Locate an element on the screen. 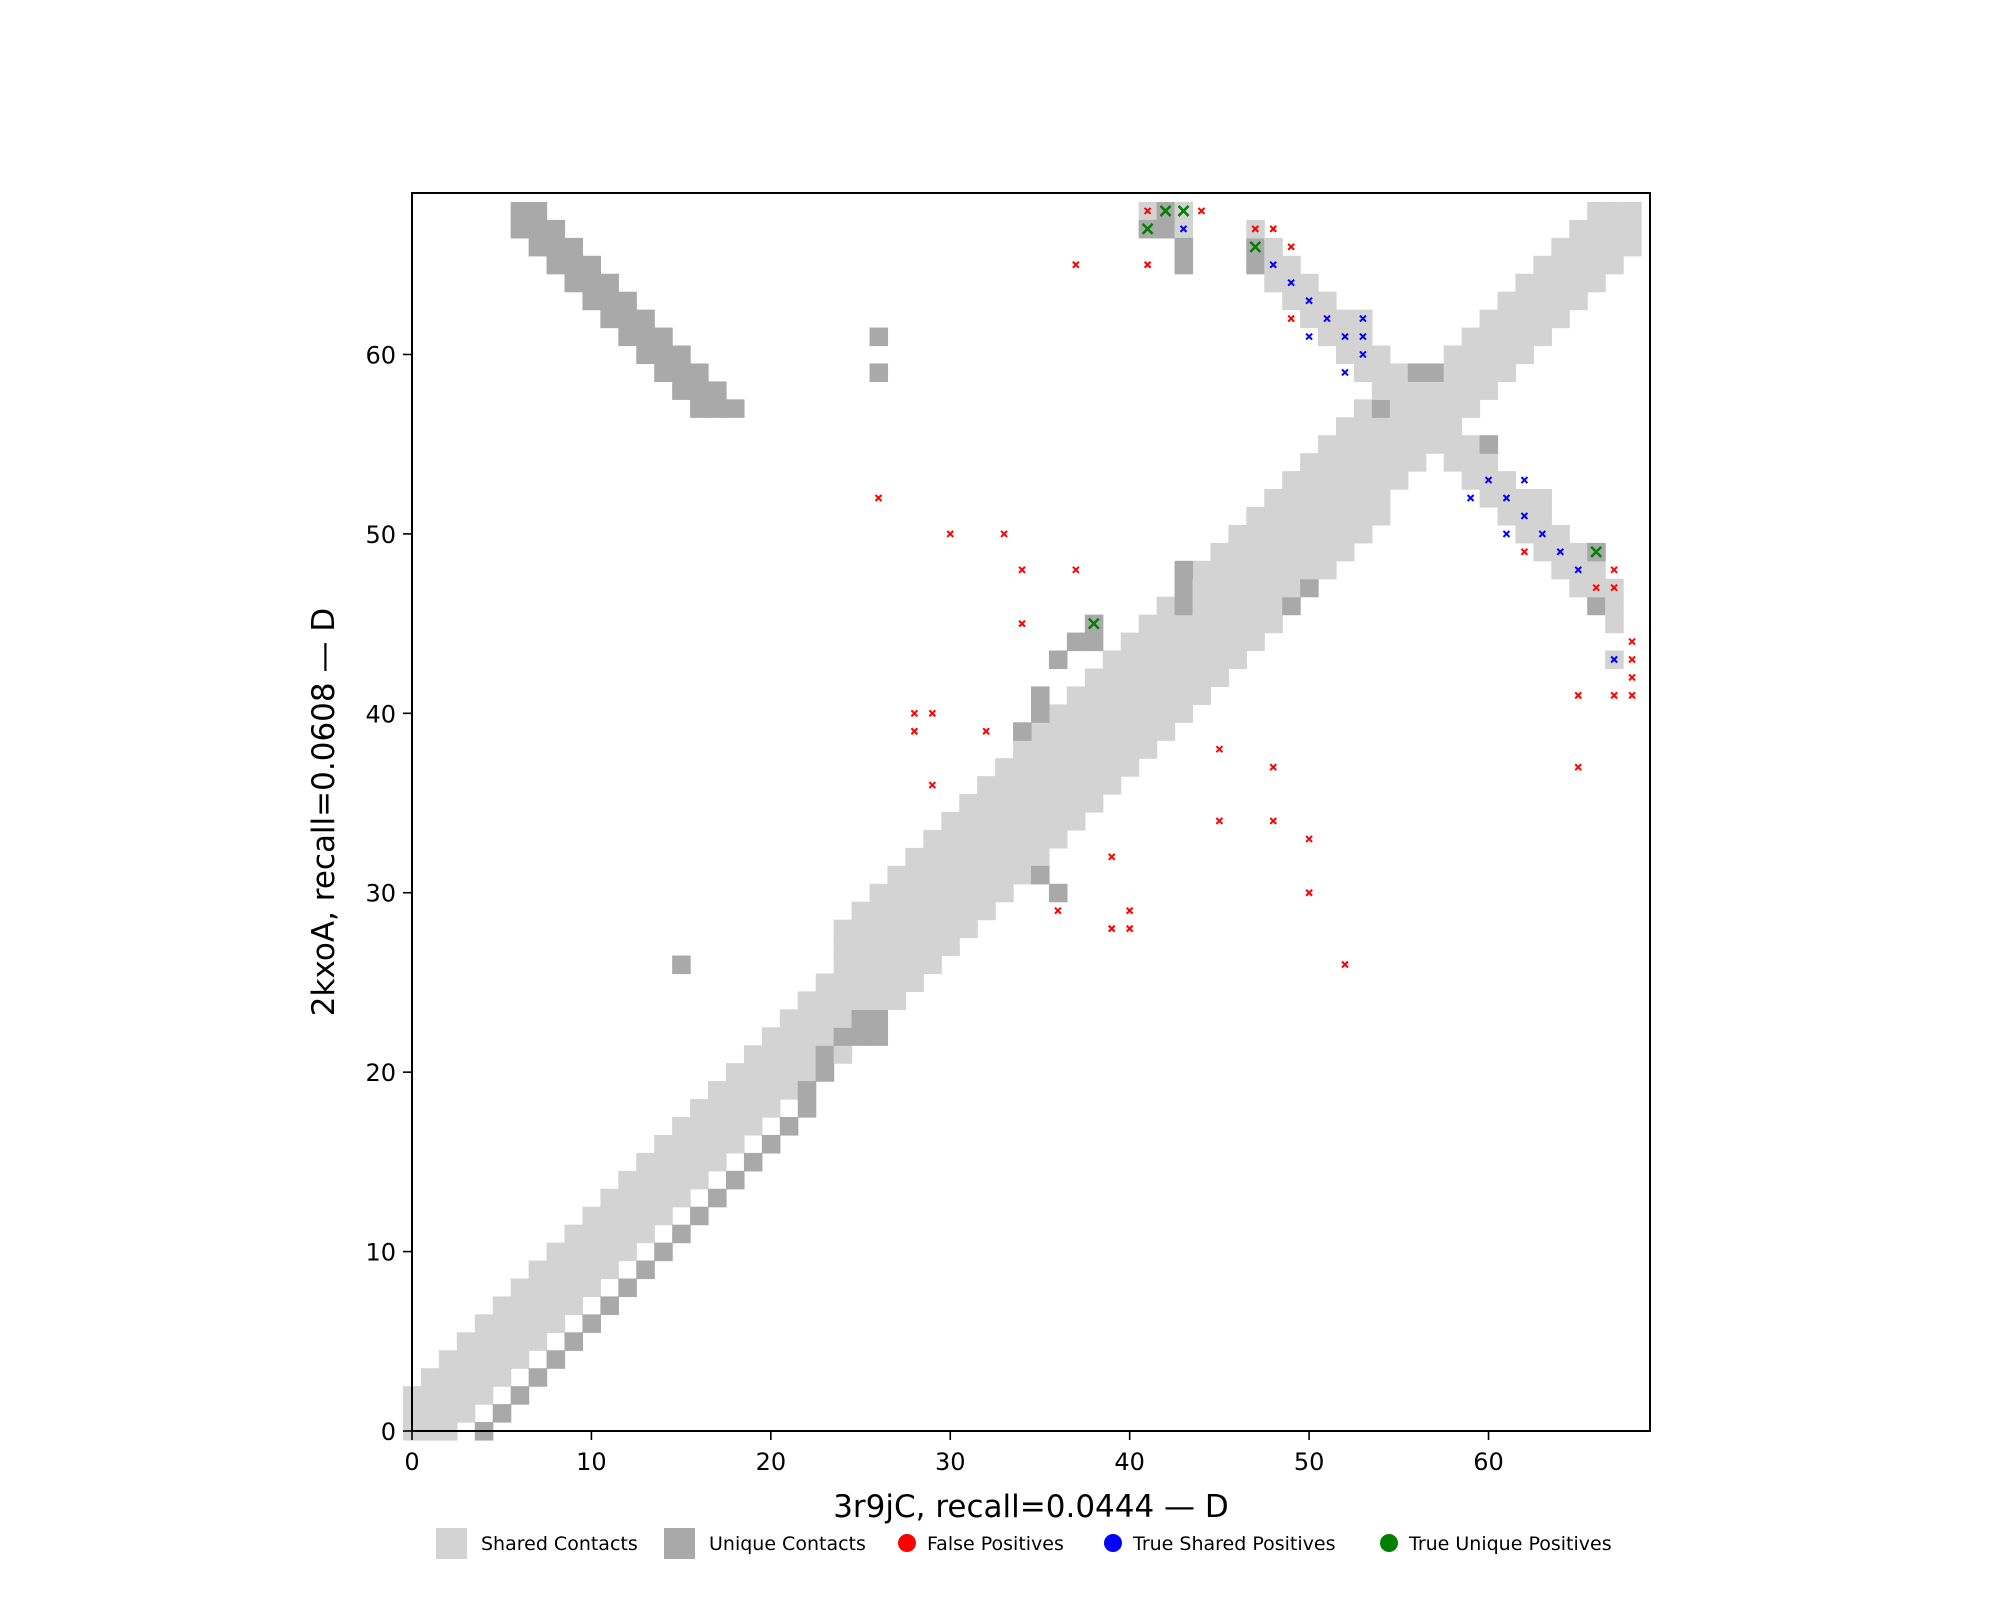 Image resolution: width=2000 pixels, height=1604 pixels. legend-label: Shared Contacts is located at coordinates (559, 1544).